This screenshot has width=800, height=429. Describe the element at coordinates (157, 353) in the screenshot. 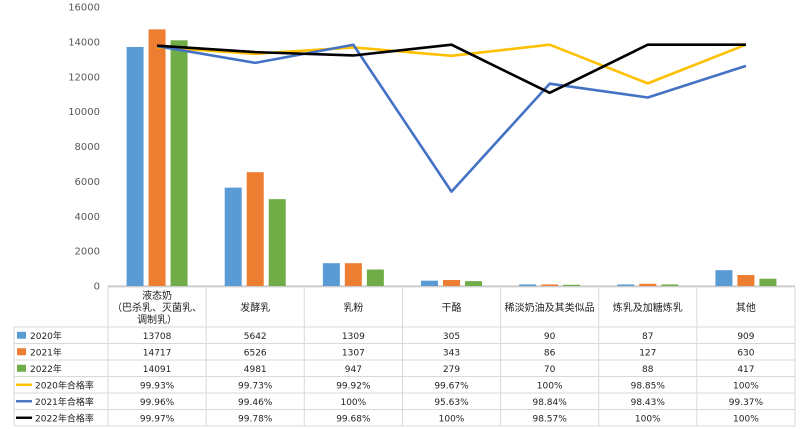

I see `table-cell: 14717` at that location.